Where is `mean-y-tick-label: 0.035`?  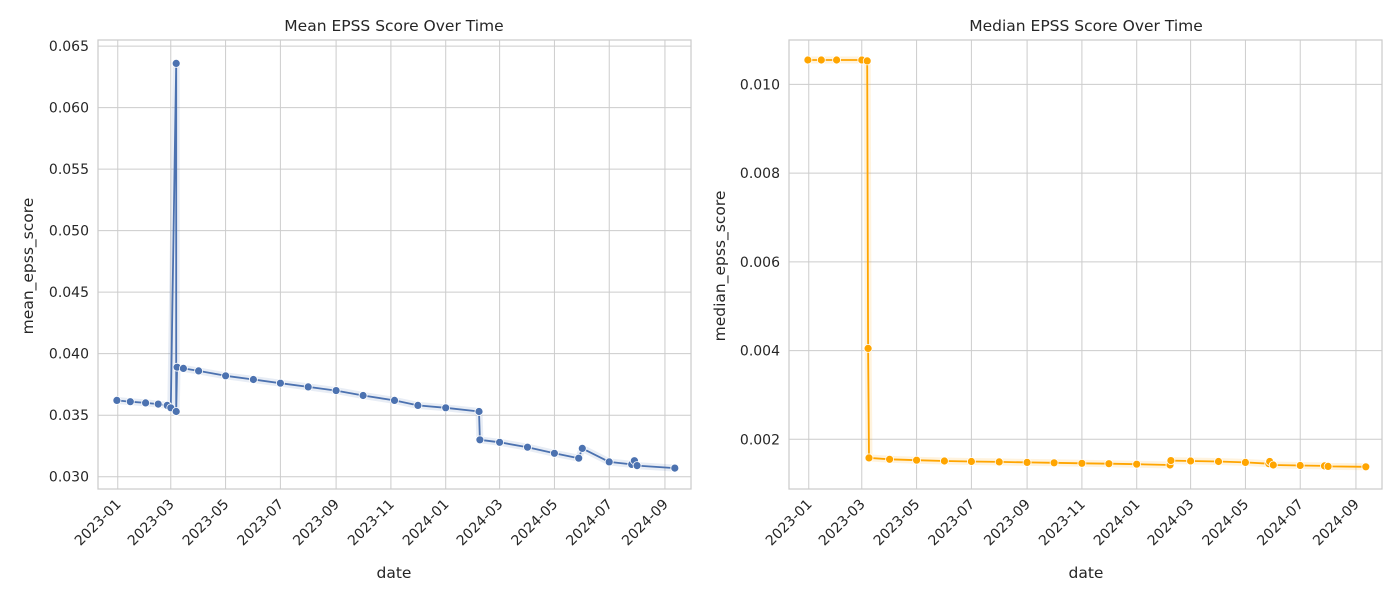
mean-y-tick-label: 0.035 is located at coordinates (69, 416).